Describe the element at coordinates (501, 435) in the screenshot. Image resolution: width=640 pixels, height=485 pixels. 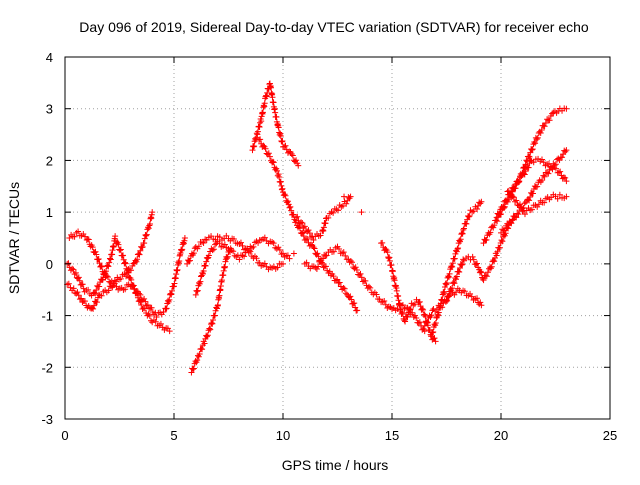
I see `x-tick-label: 20` at that location.